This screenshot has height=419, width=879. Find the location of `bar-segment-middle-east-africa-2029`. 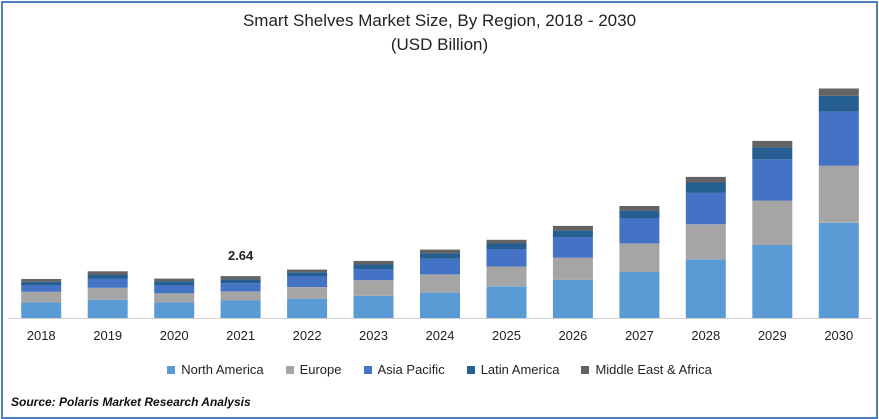

bar-segment-middle-east-africa-2029 is located at coordinates (772, 144).